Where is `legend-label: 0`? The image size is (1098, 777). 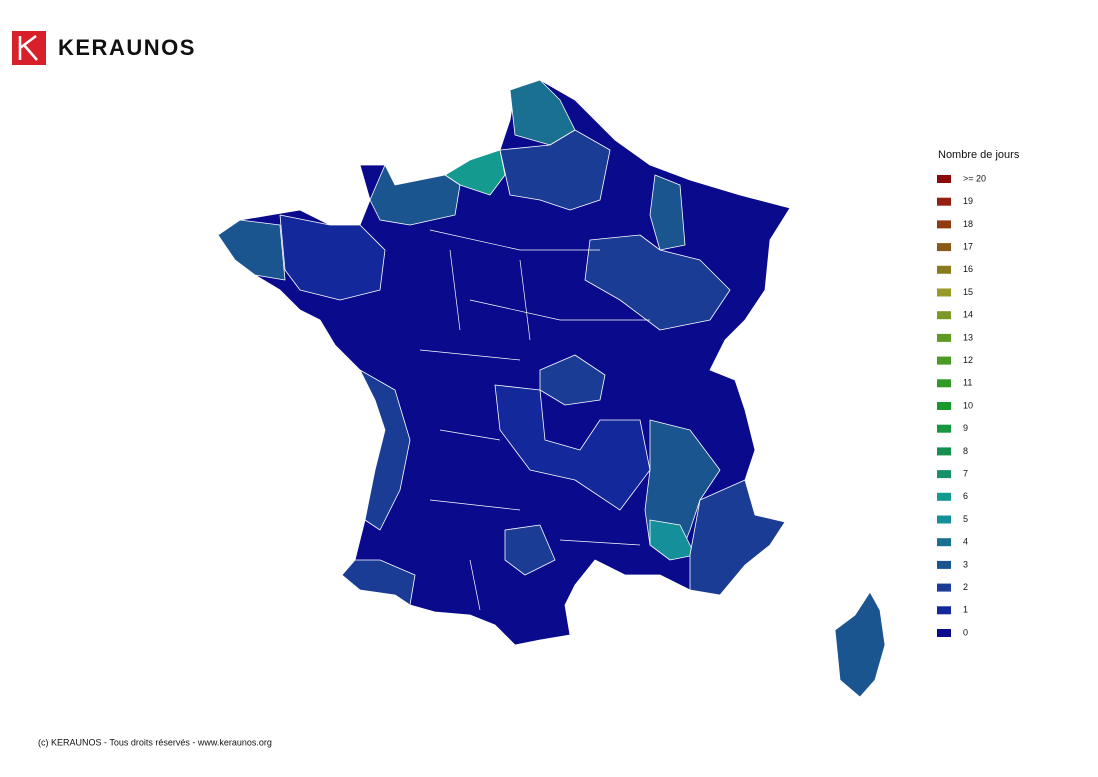
legend-label: 0 is located at coordinates (965, 632).